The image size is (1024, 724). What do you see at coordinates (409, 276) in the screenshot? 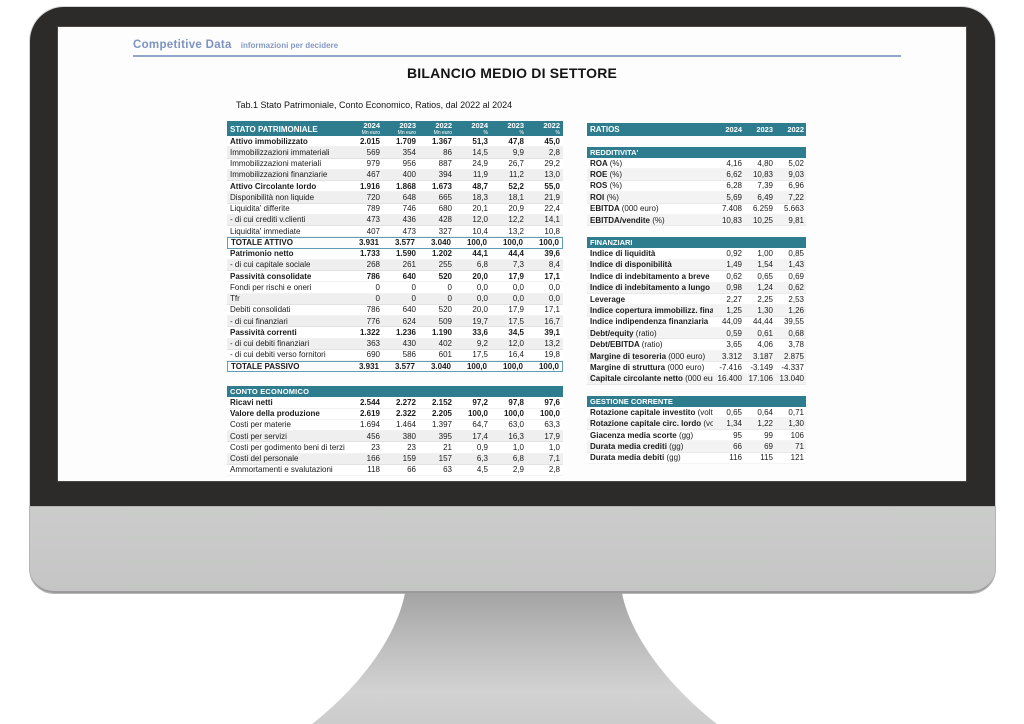
I see `cell-value: 640` at bounding box center [409, 276].